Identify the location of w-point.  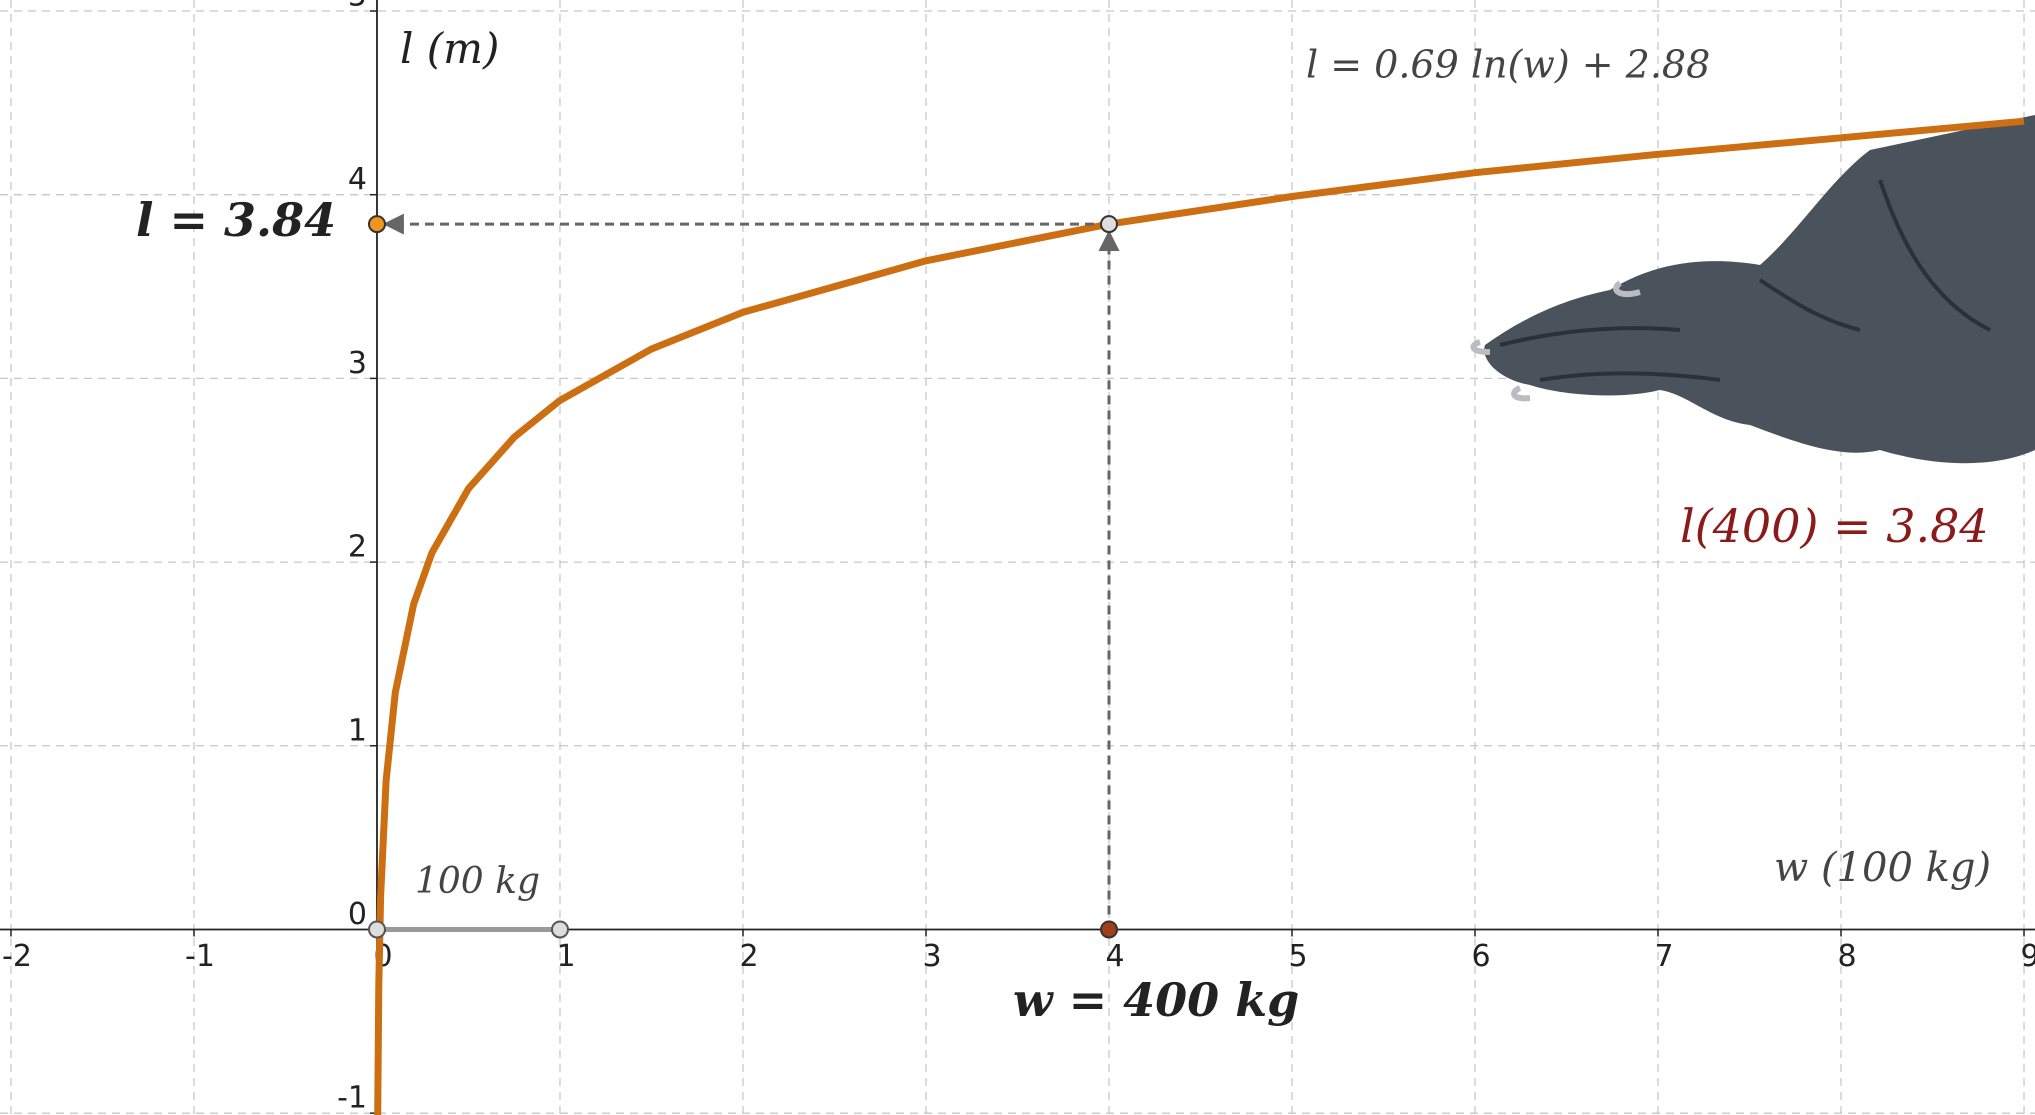
(1109, 929).